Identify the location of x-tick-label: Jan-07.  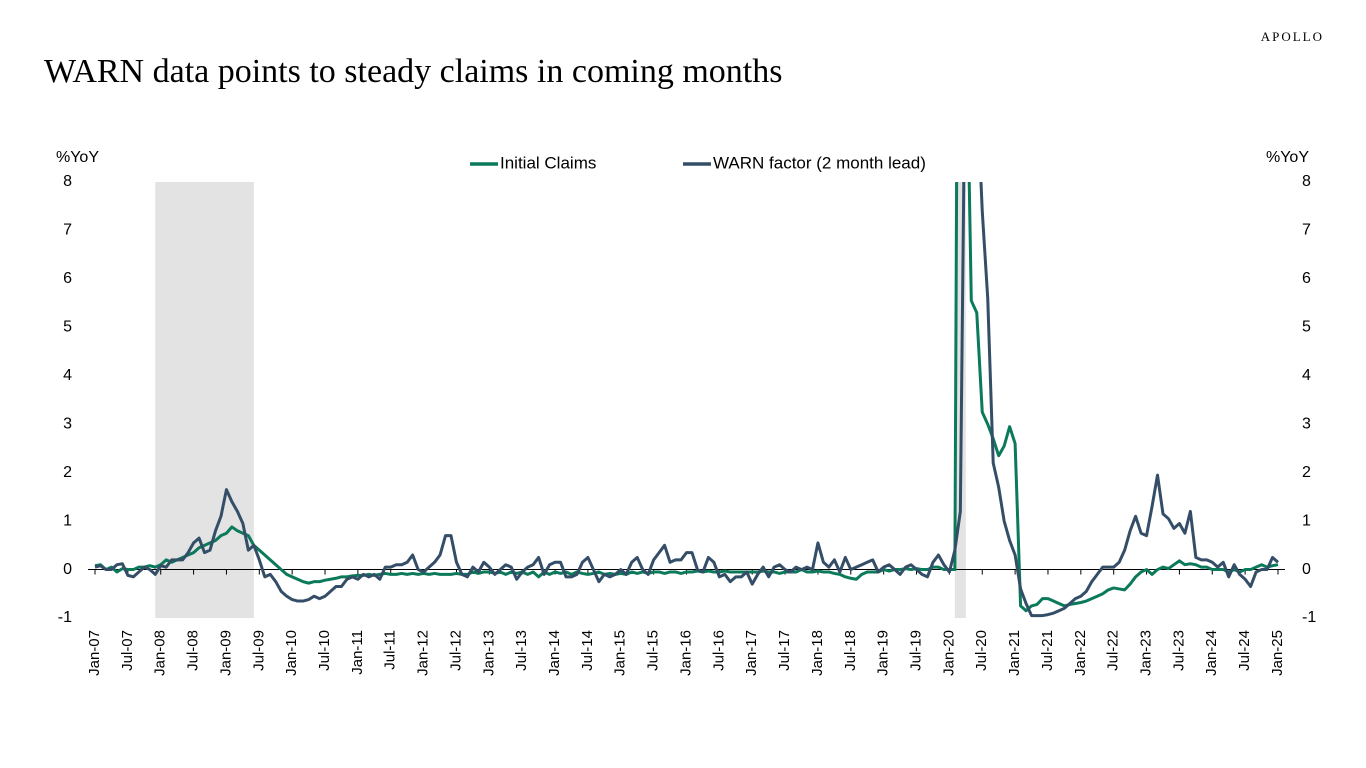
(94, 653).